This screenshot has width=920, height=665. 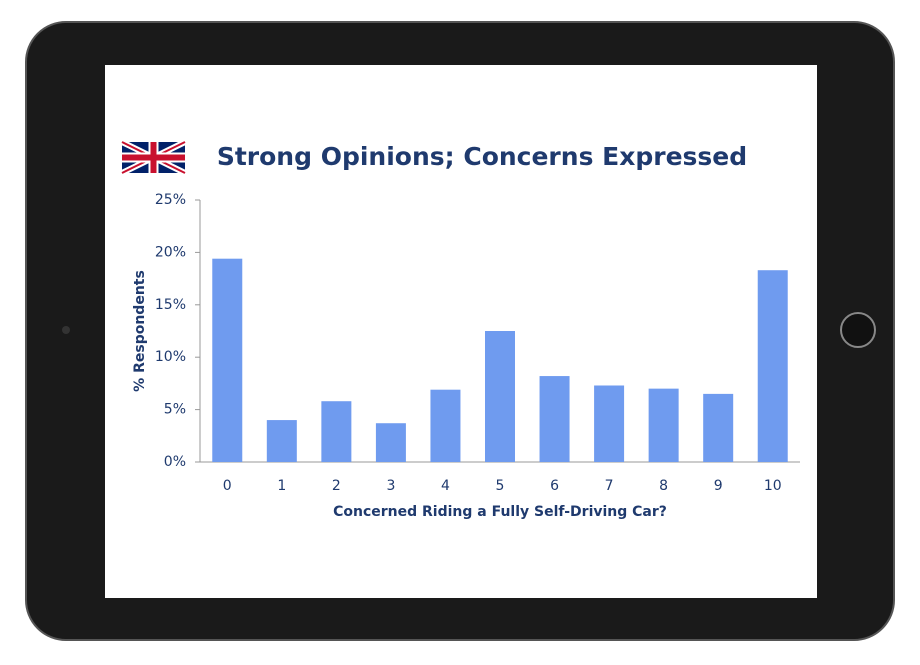 What do you see at coordinates (554, 486) in the screenshot?
I see `x-tick-label: 6` at bounding box center [554, 486].